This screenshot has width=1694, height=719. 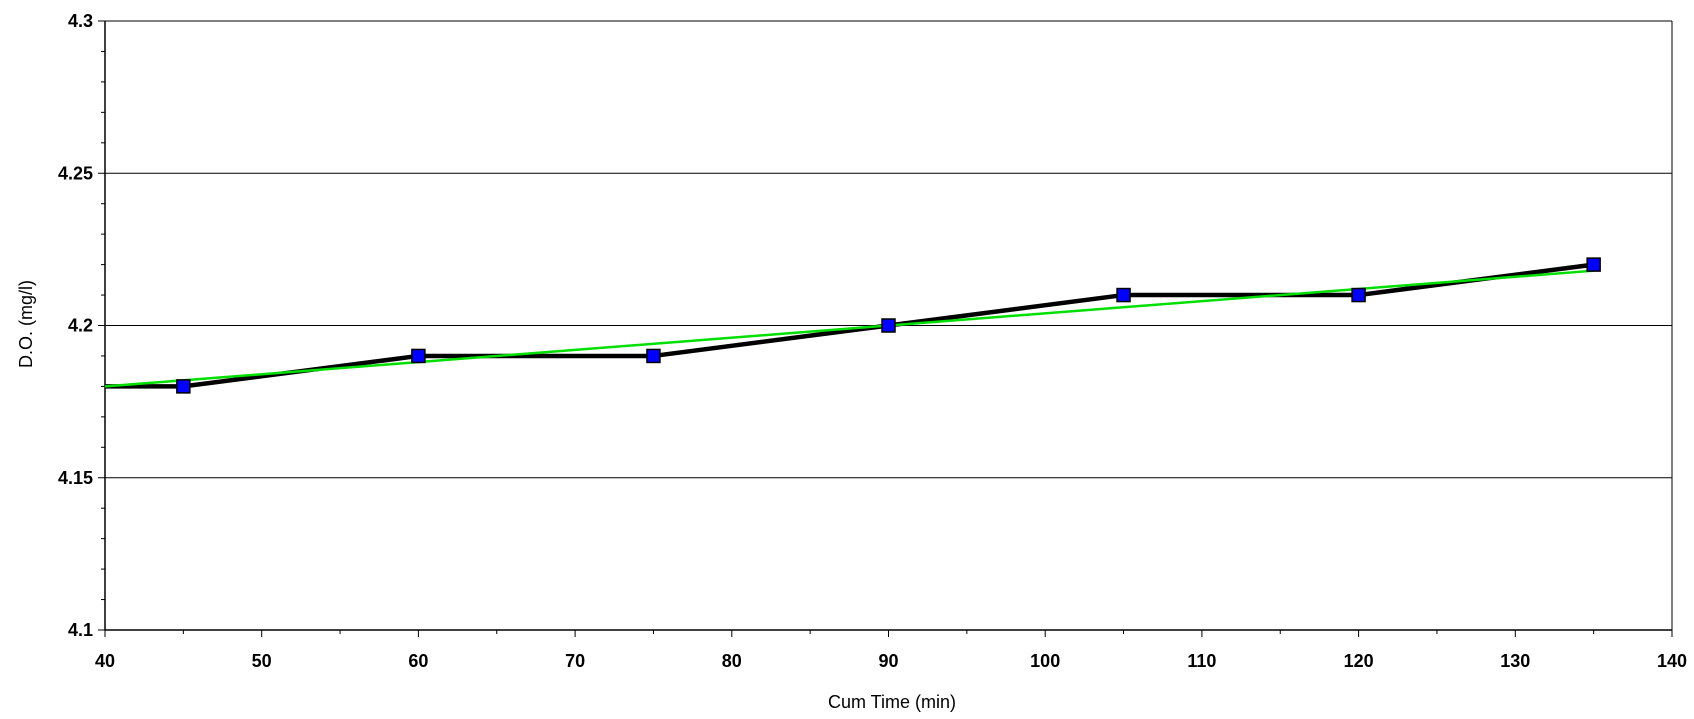 I want to click on y-tick-label-0: 4.1, so click(x=80, y=630).